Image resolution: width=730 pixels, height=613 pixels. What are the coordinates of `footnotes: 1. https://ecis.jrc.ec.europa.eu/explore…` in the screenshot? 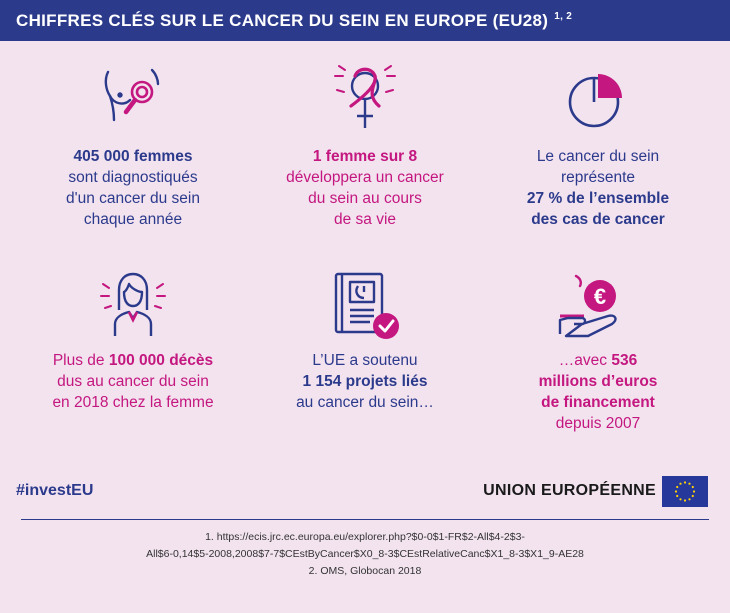 It's located at (365, 554).